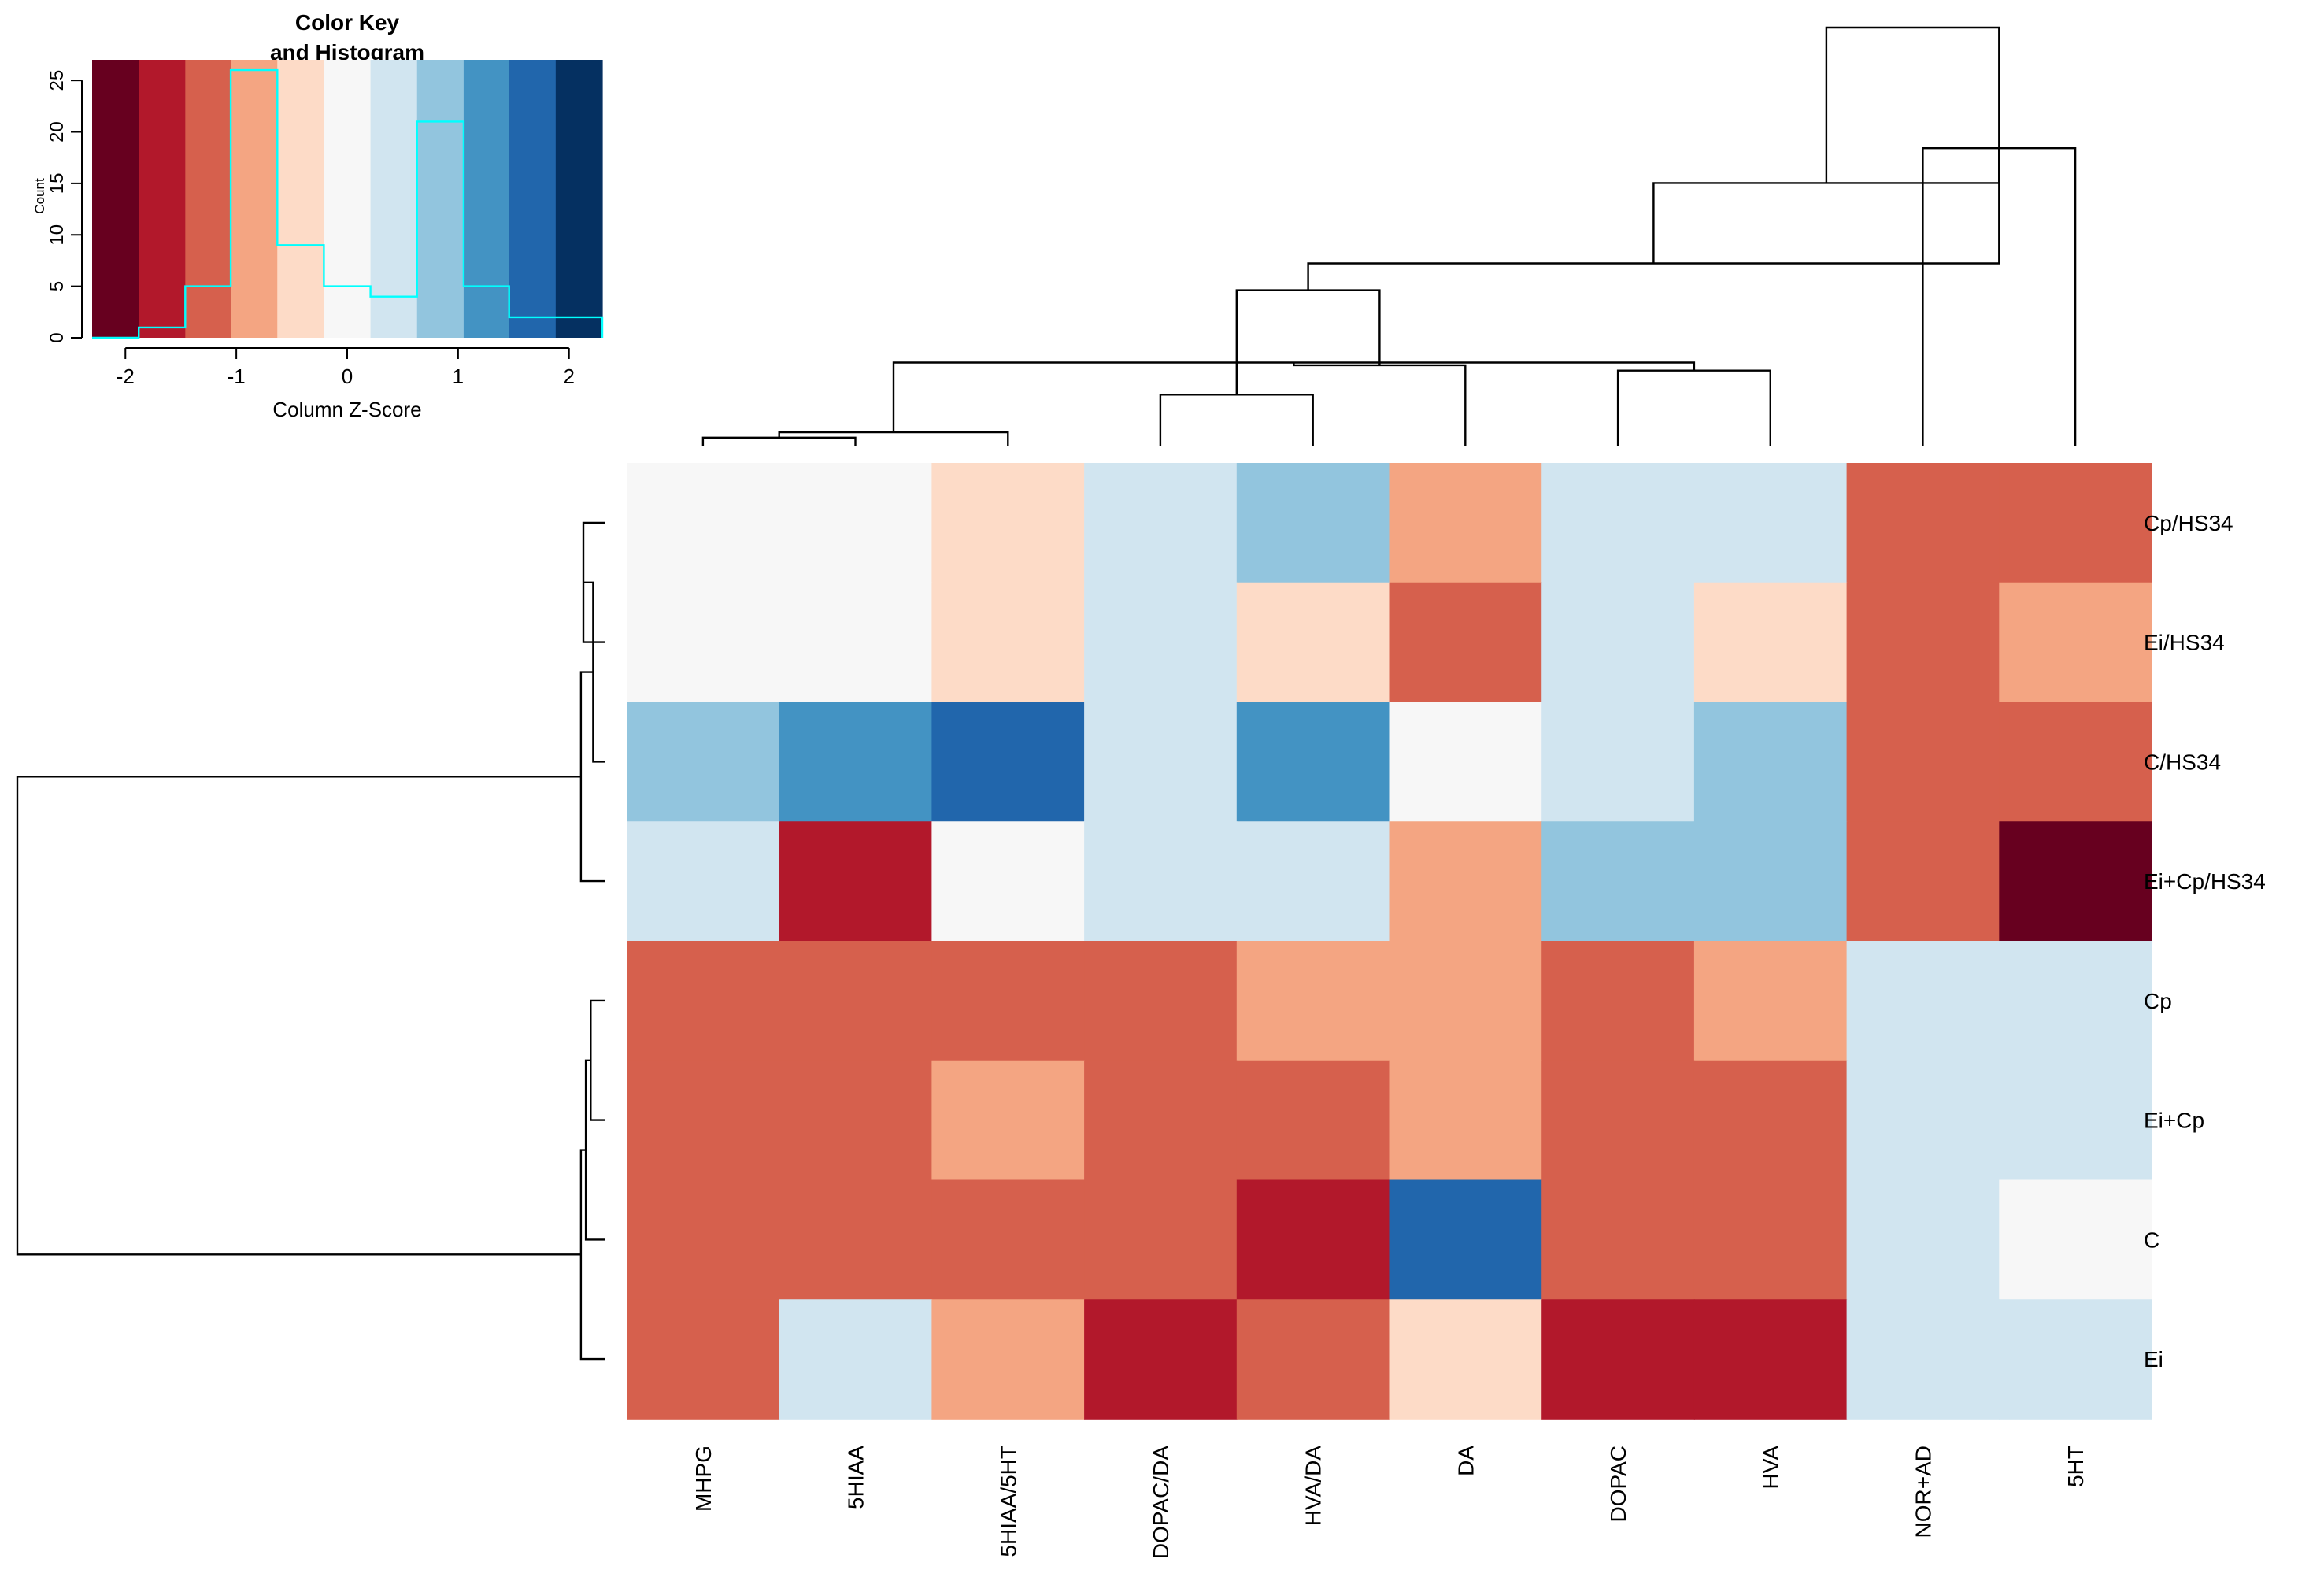  Describe the element at coordinates (1923, 1492) in the screenshot. I see `column-label: NOR+AD` at that location.